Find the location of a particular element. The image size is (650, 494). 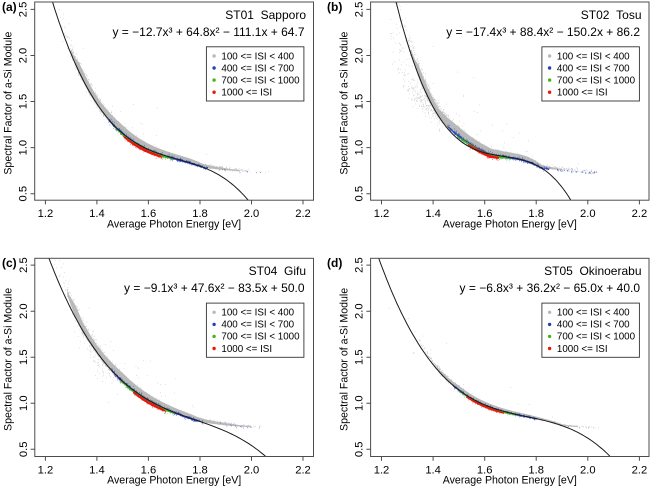

svg-text:y = −12.7x³ + 64.8x² − 111.1x: y = −12.7x³ + 64.8x² − 111.1x + 64.7 is located at coordinates (208, 32).